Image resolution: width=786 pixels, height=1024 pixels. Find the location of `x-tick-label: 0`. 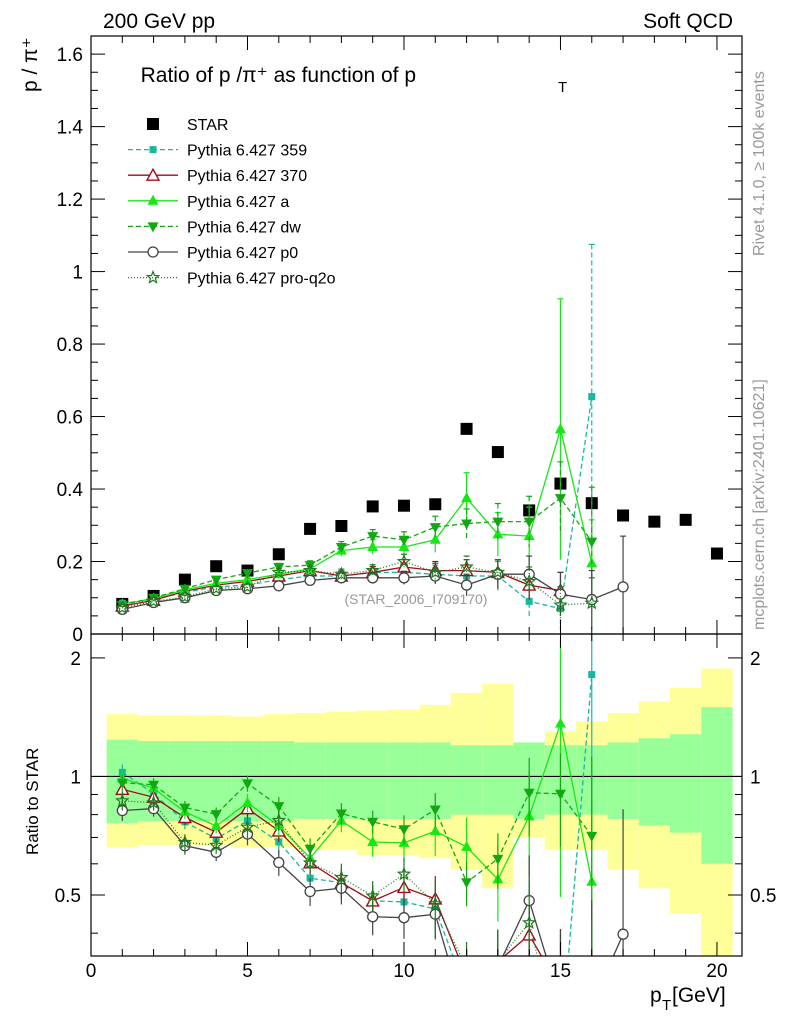

x-tick-label: 0 is located at coordinates (91, 971).